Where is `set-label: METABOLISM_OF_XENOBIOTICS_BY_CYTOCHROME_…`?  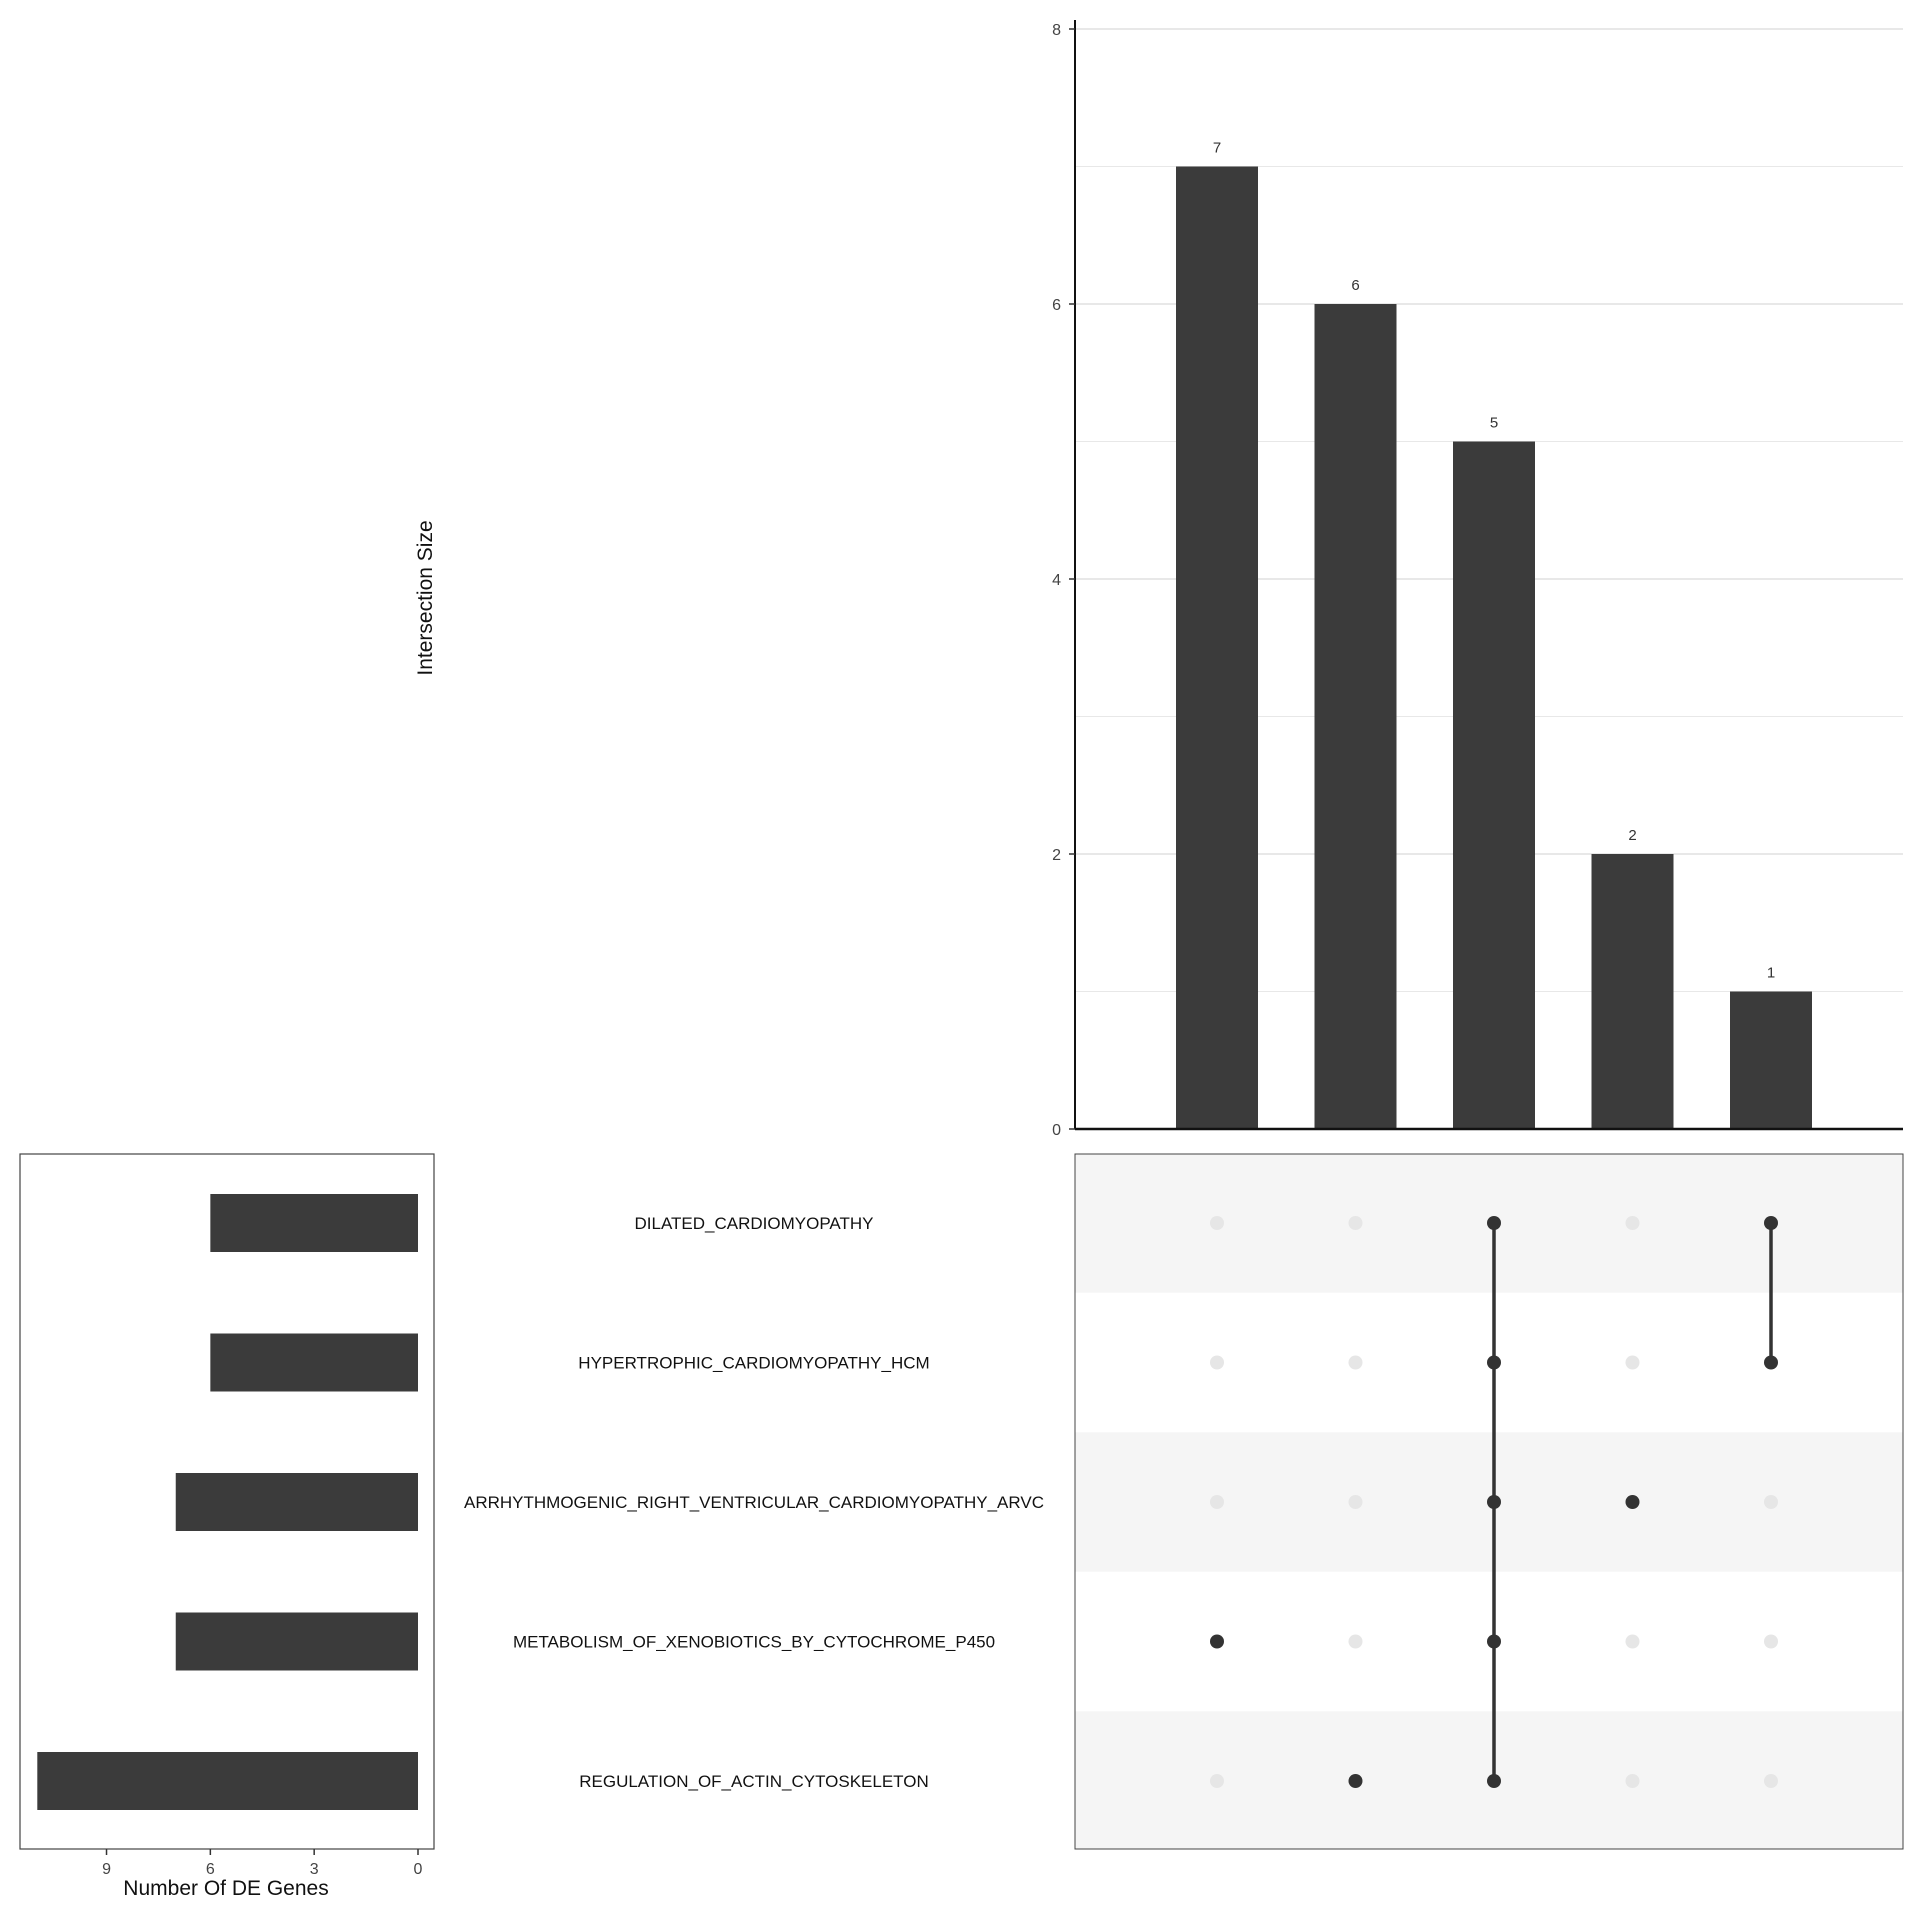
set-label: METABOLISM_OF_XENOBIOTICS_BY_CYTOCHROME_… is located at coordinates (754, 1642).